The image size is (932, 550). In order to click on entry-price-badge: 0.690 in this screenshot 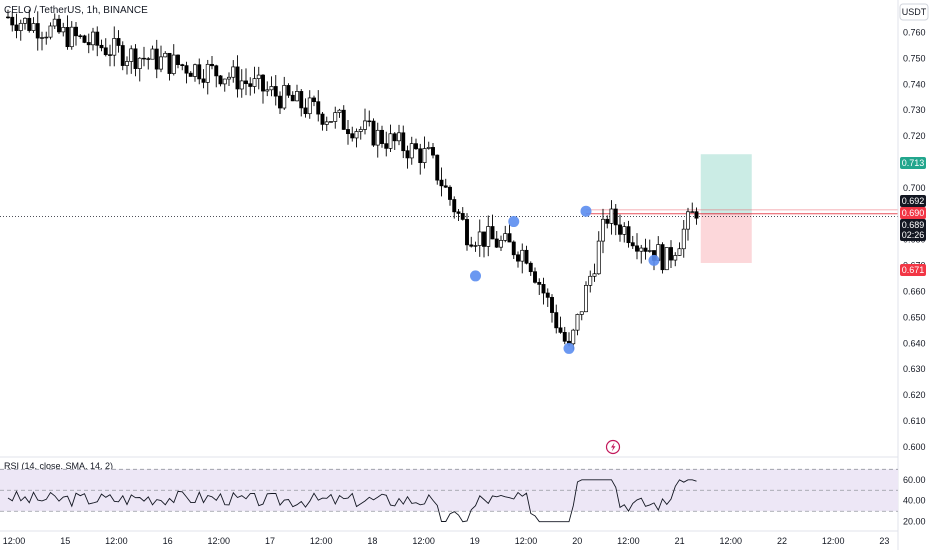, I will do `click(913, 213)`.